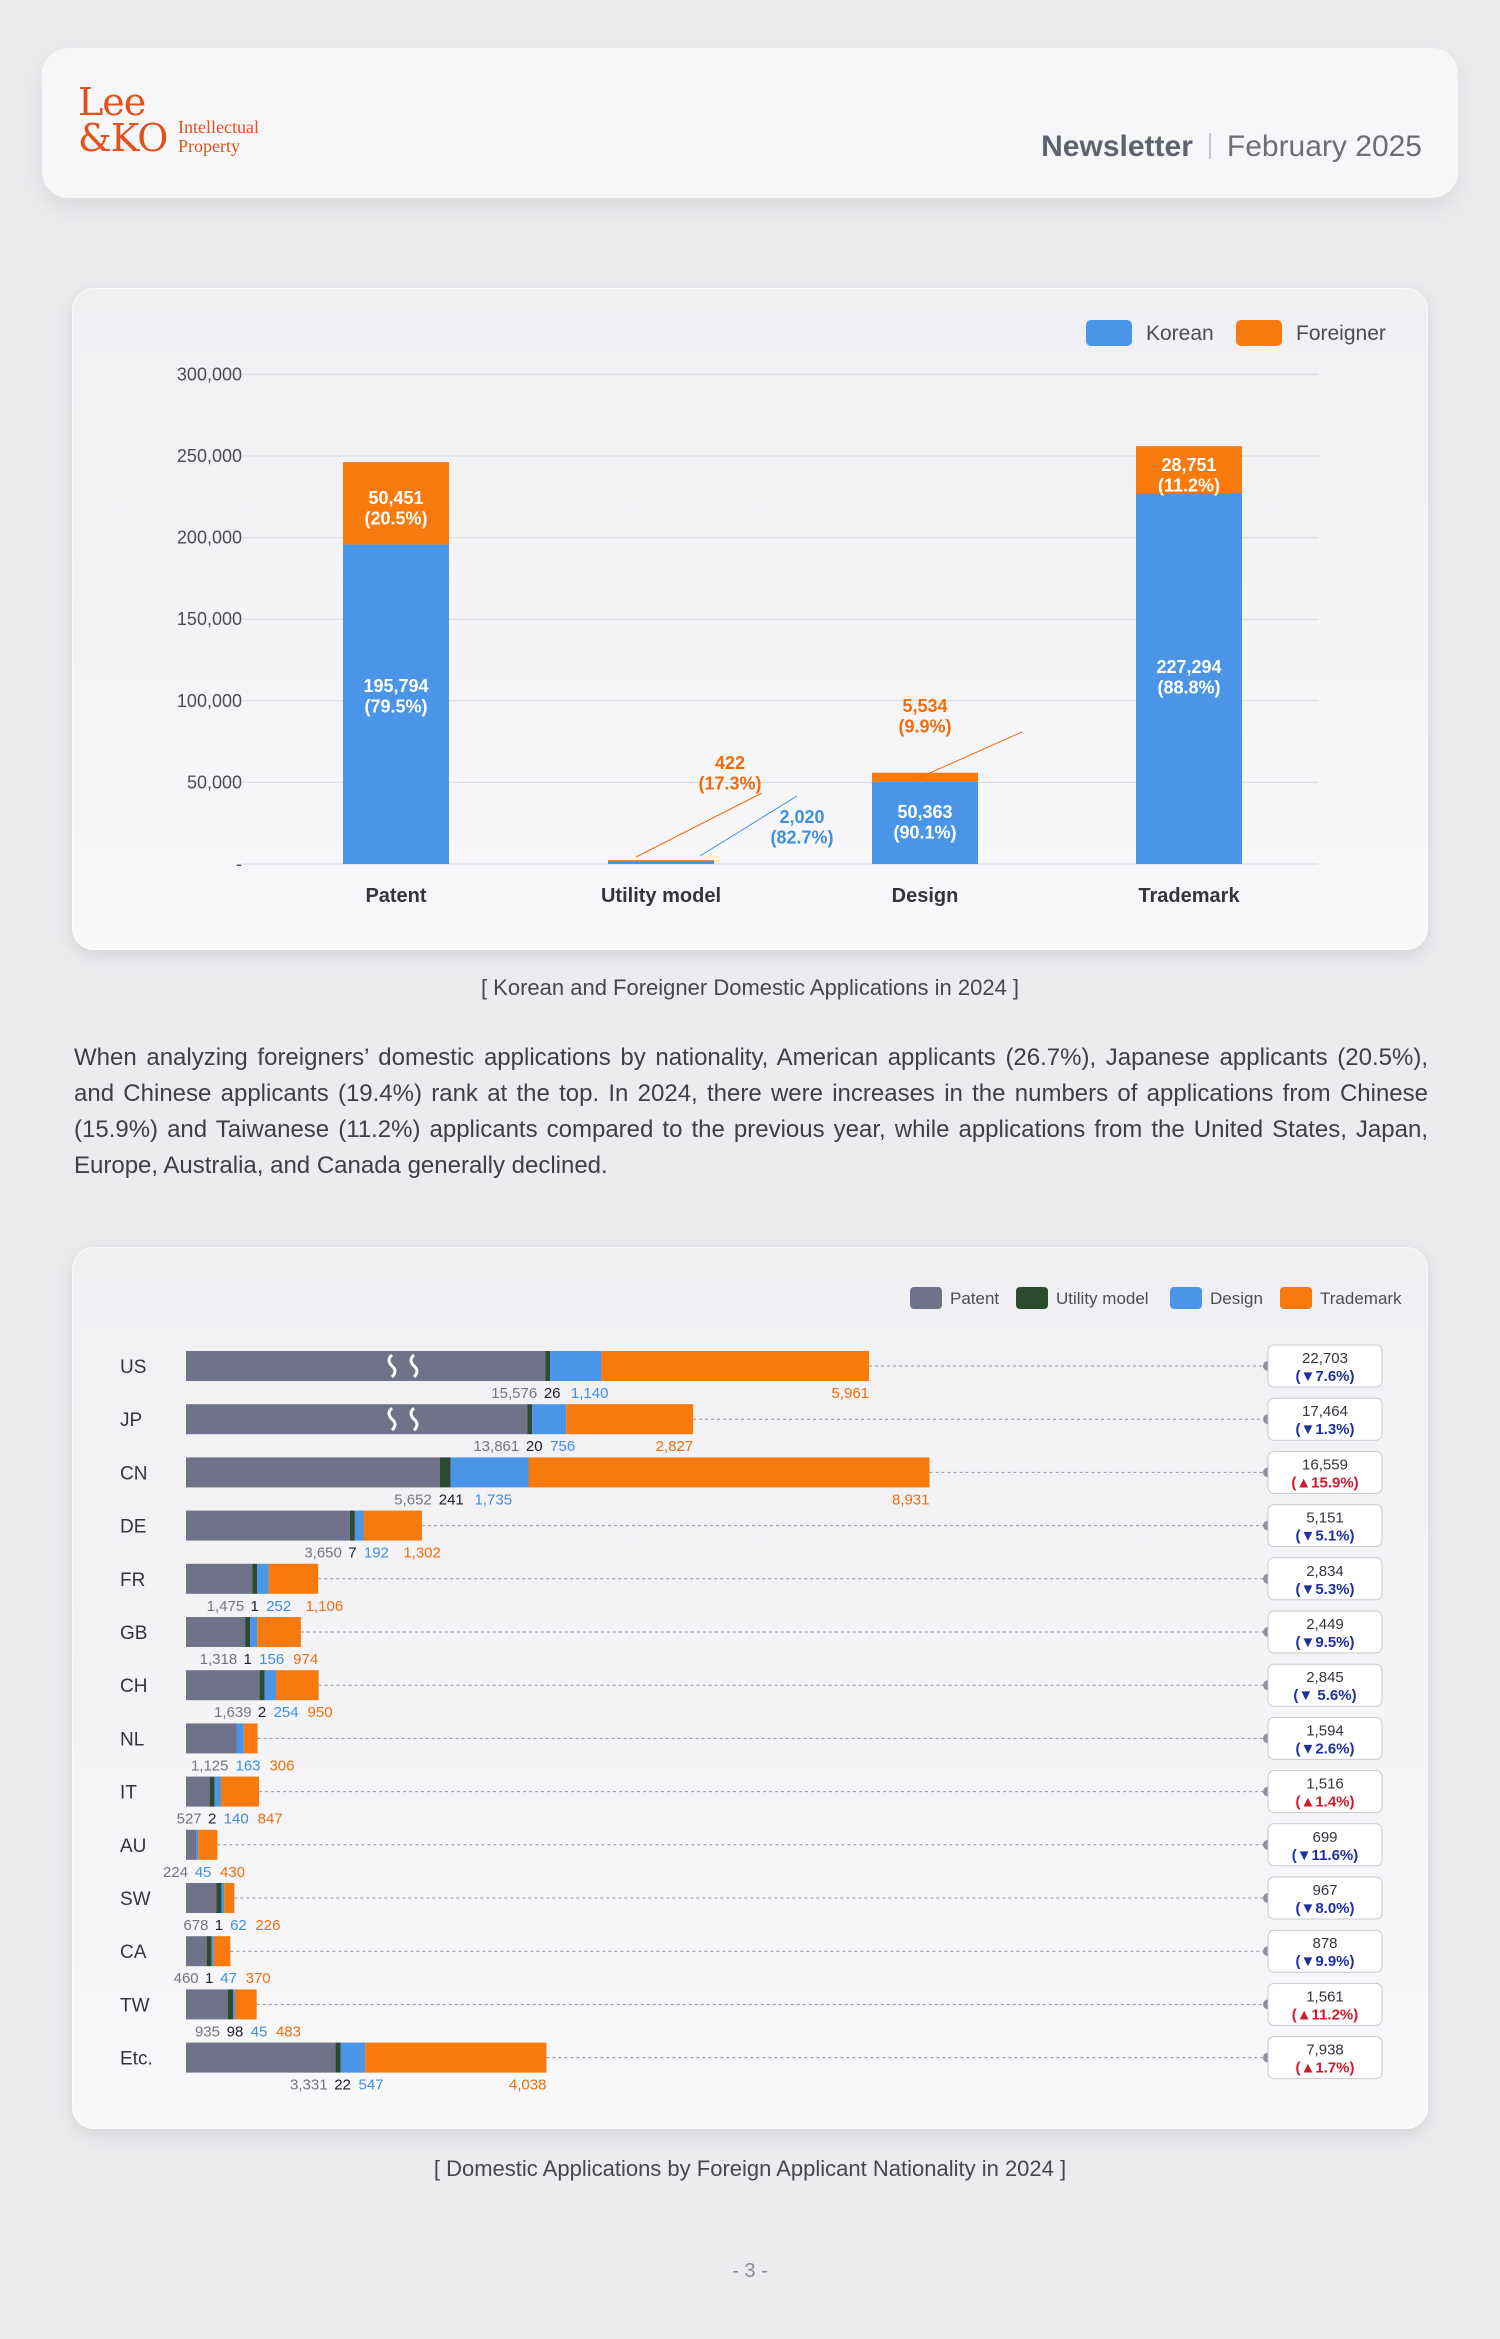 This screenshot has width=1500, height=2339. What do you see at coordinates (128, 1793) in the screenshot?
I see `country-label: IT` at bounding box center [128, 1793].